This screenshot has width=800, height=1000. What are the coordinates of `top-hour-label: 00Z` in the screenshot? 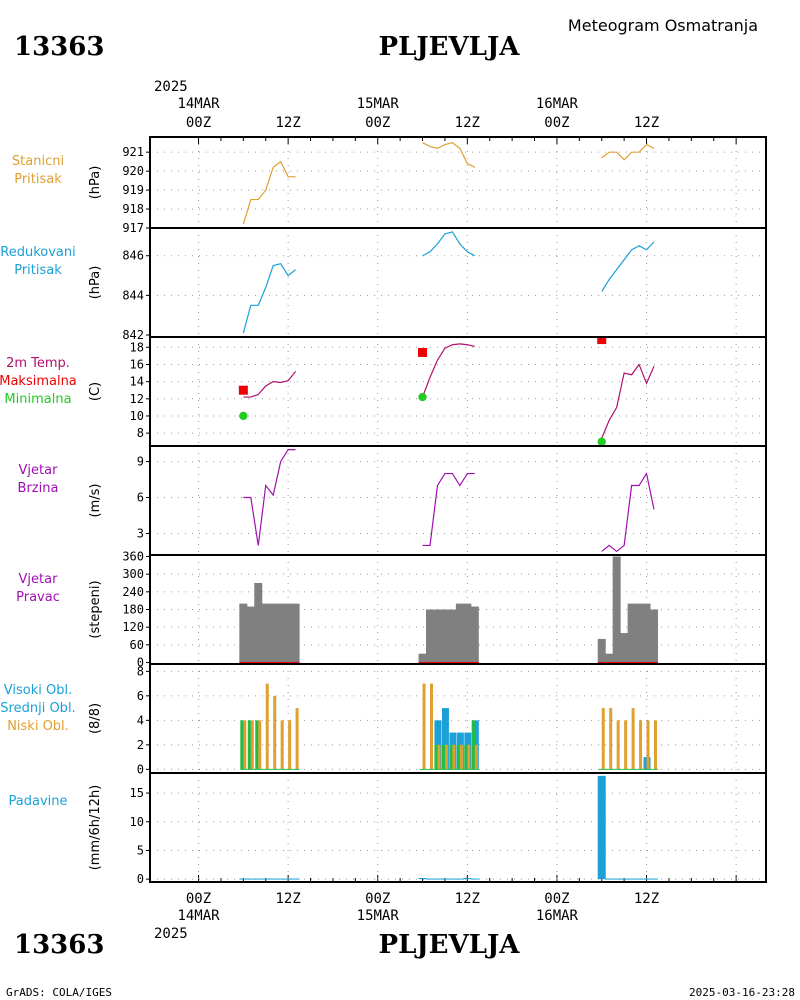 It's located at (377, 123).